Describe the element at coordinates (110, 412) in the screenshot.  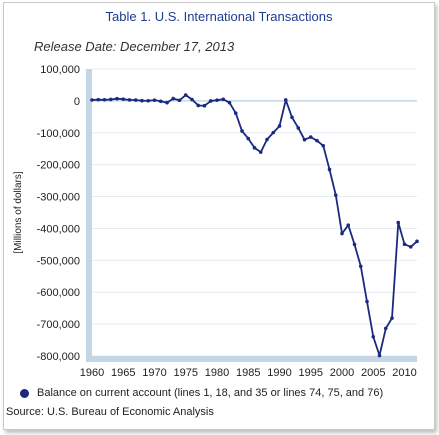
I see `source-note: Source: U.S. Bureau of Economic Analysis` at that location.